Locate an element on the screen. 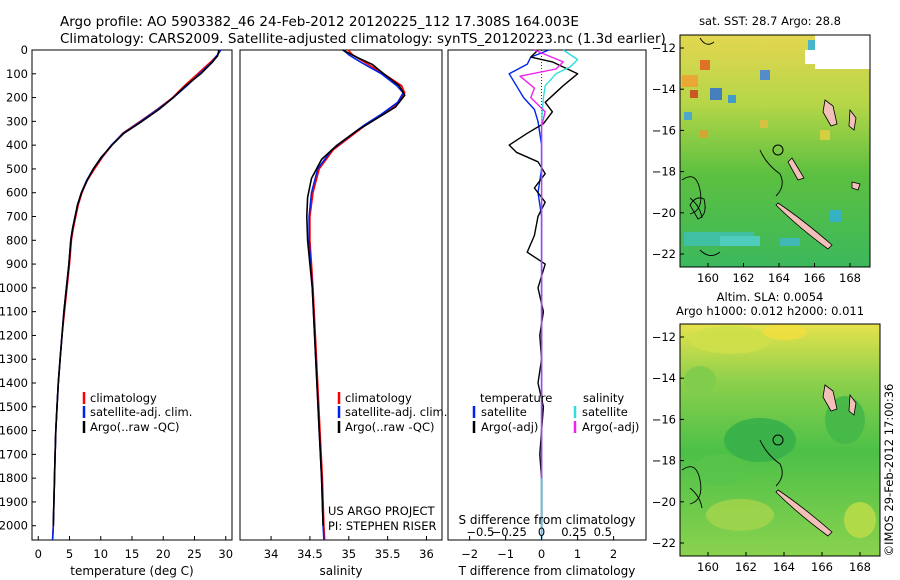 The height and width of the screenshot is (580, 900). s-diff-tick-label: 0.5 is located at coordinates (603, 532).